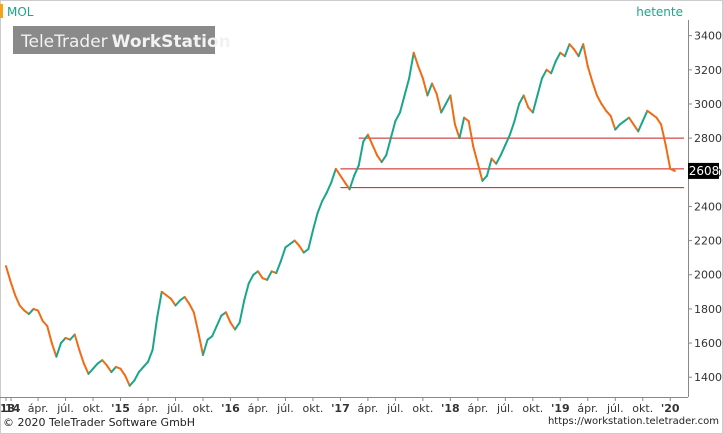 Image resolution: width=723 pixels, height=434 pixels. Describe the element at coordinates (670, 408) in the screenshot. I see `x-tick-label: '20` at that location.